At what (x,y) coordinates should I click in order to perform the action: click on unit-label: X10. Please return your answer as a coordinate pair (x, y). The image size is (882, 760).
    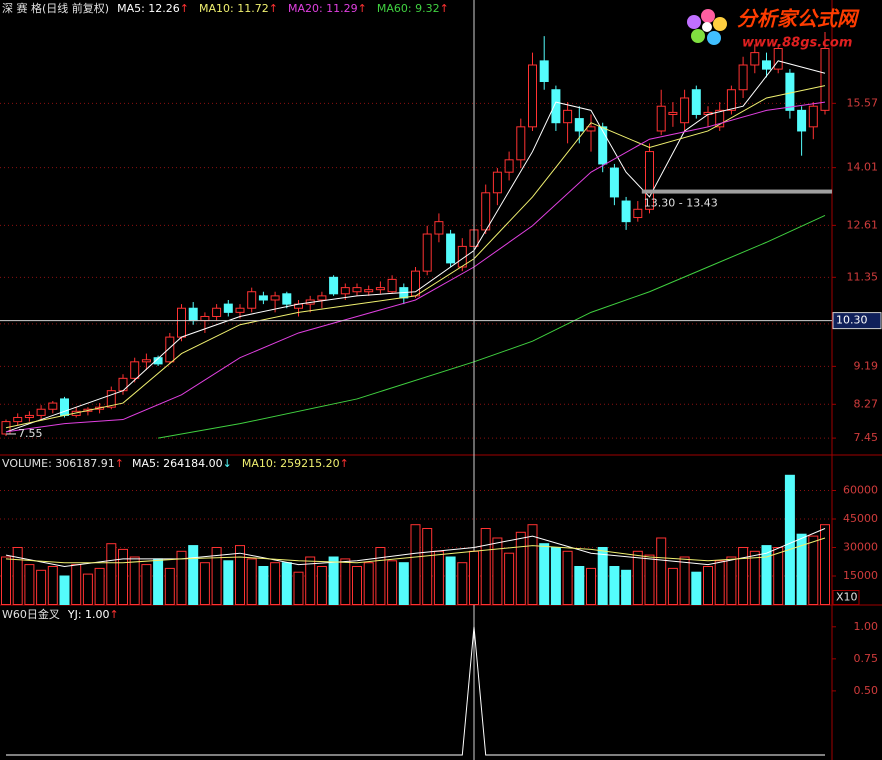
    Looking at the image, I should click on (847, 597).